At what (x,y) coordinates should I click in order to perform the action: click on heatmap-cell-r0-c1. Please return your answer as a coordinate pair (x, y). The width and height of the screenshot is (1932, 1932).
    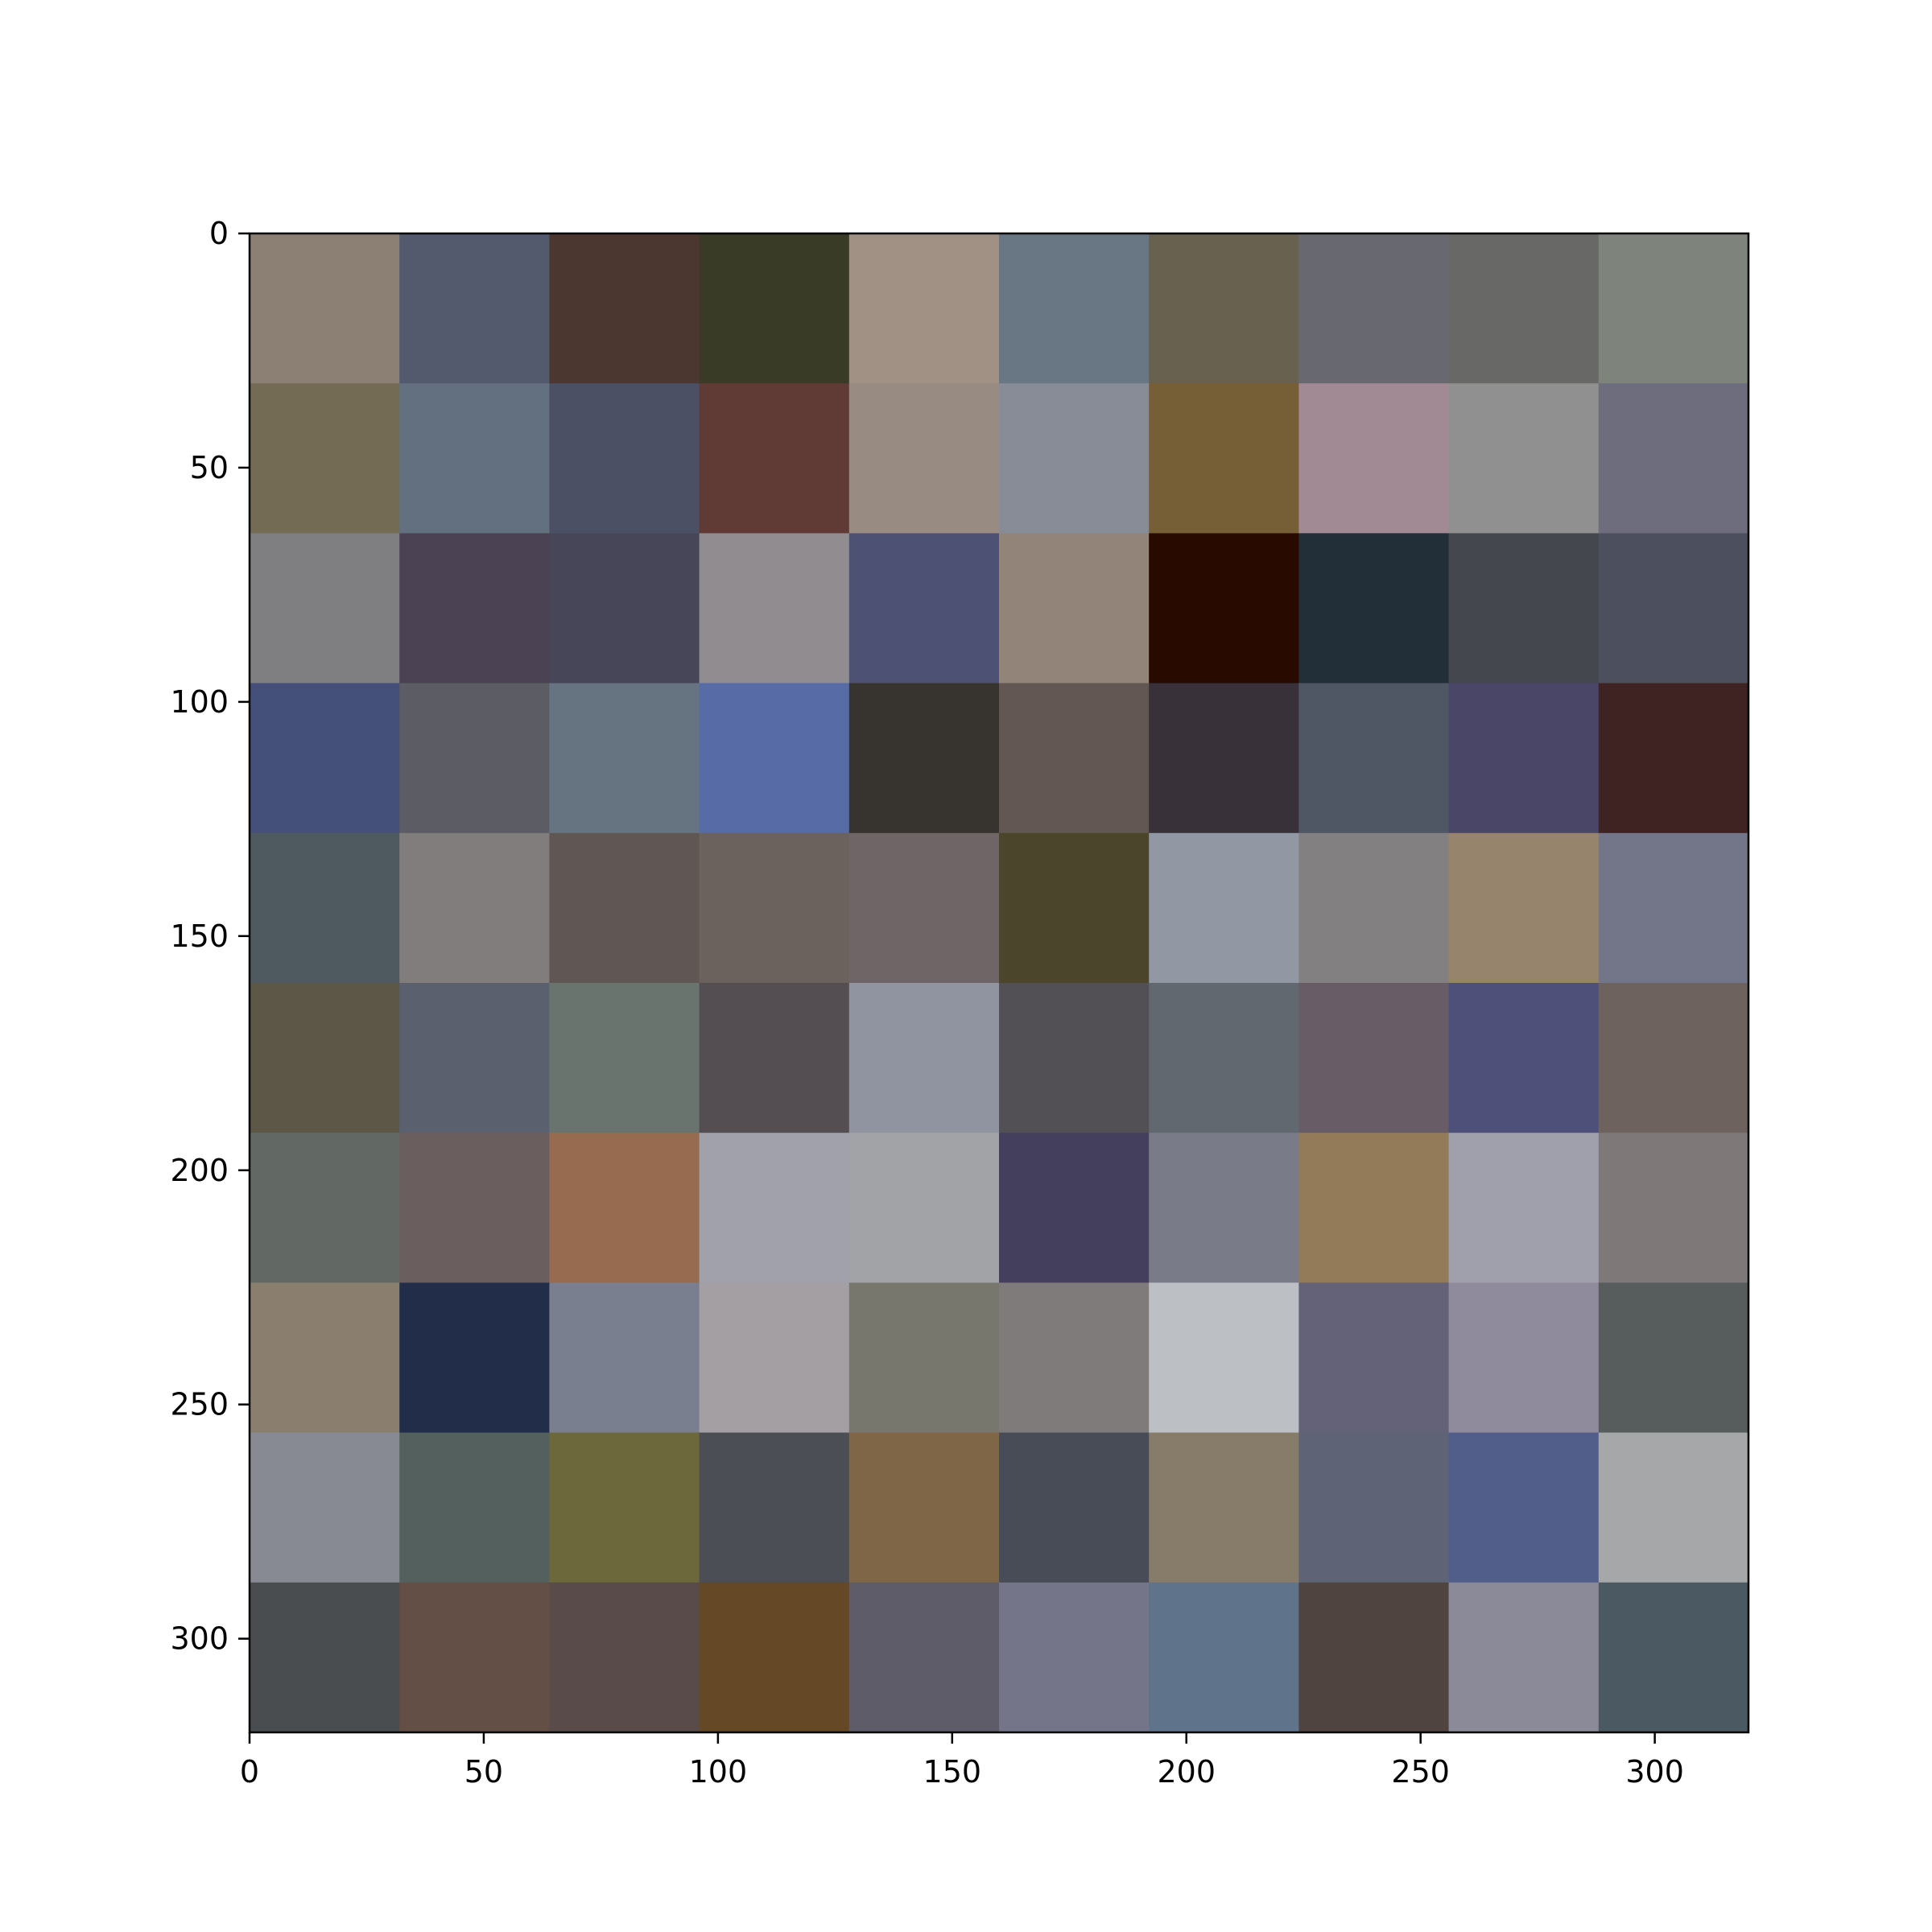
    Looking at the image, I should click on (474, 308).